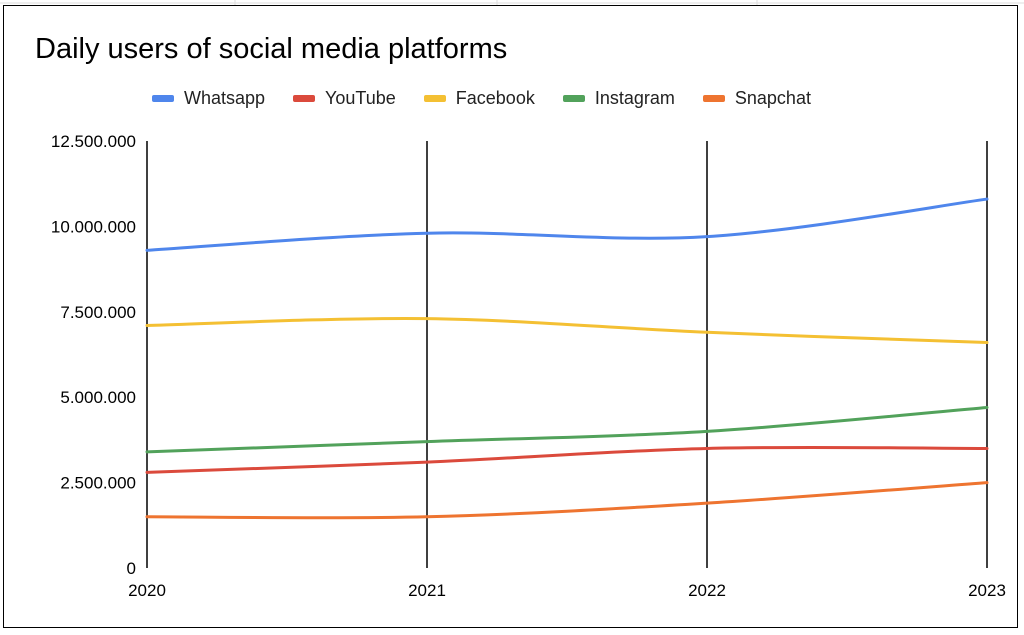 Image resolution: width=1024 pixels, height=635 pixels. I want to click on legend-label: Snapchat, so click(772, 98).